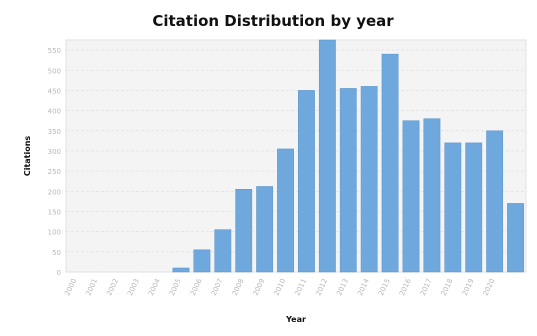  I want to click on y-tick-label: 50, so click(56, 253).